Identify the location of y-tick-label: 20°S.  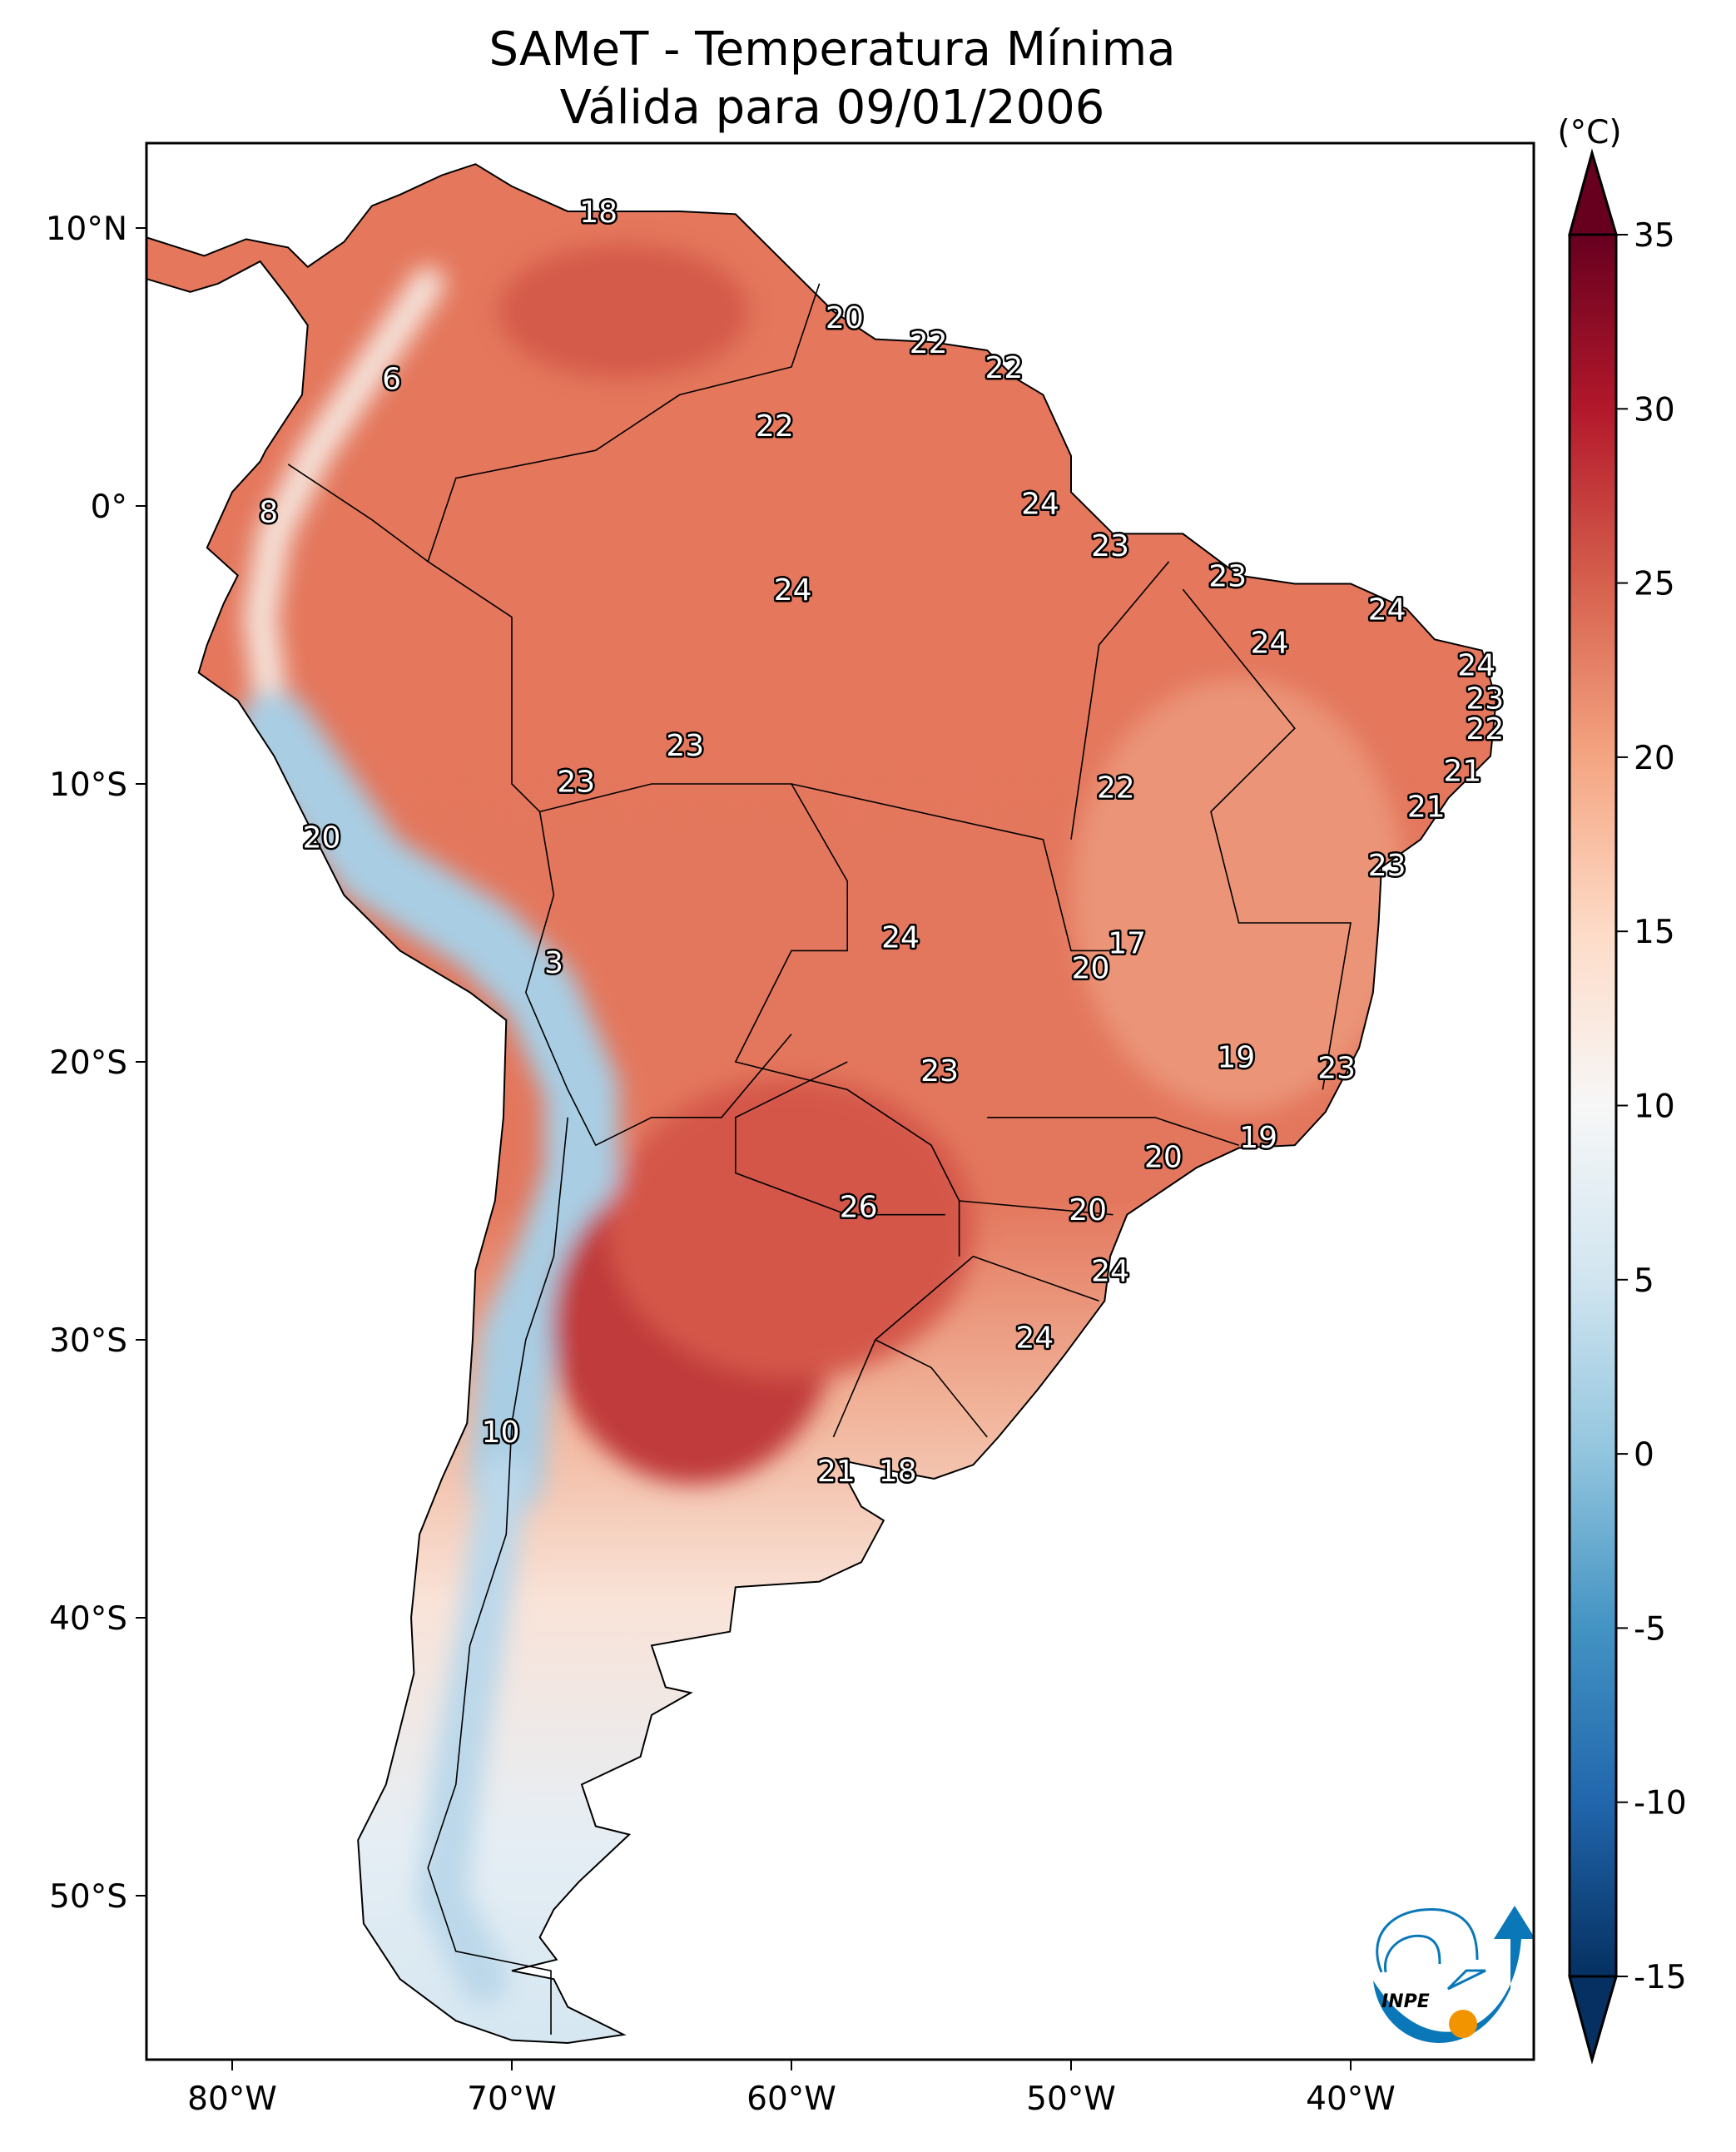
(88, 1063).